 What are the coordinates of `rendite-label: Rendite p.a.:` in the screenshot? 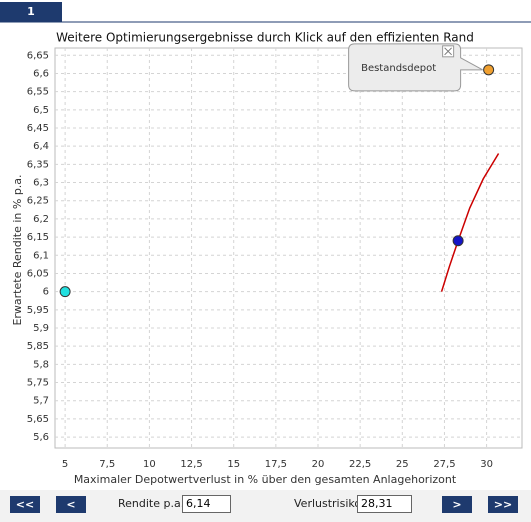 It's located at (153, 503).